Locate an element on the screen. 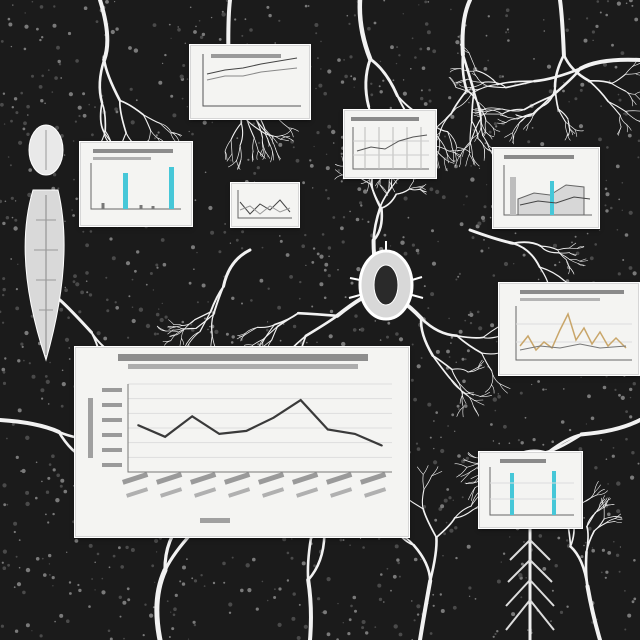 This screenshot has width=640, height=640. mini-line-chart-small is located at coordinates (264, 204).